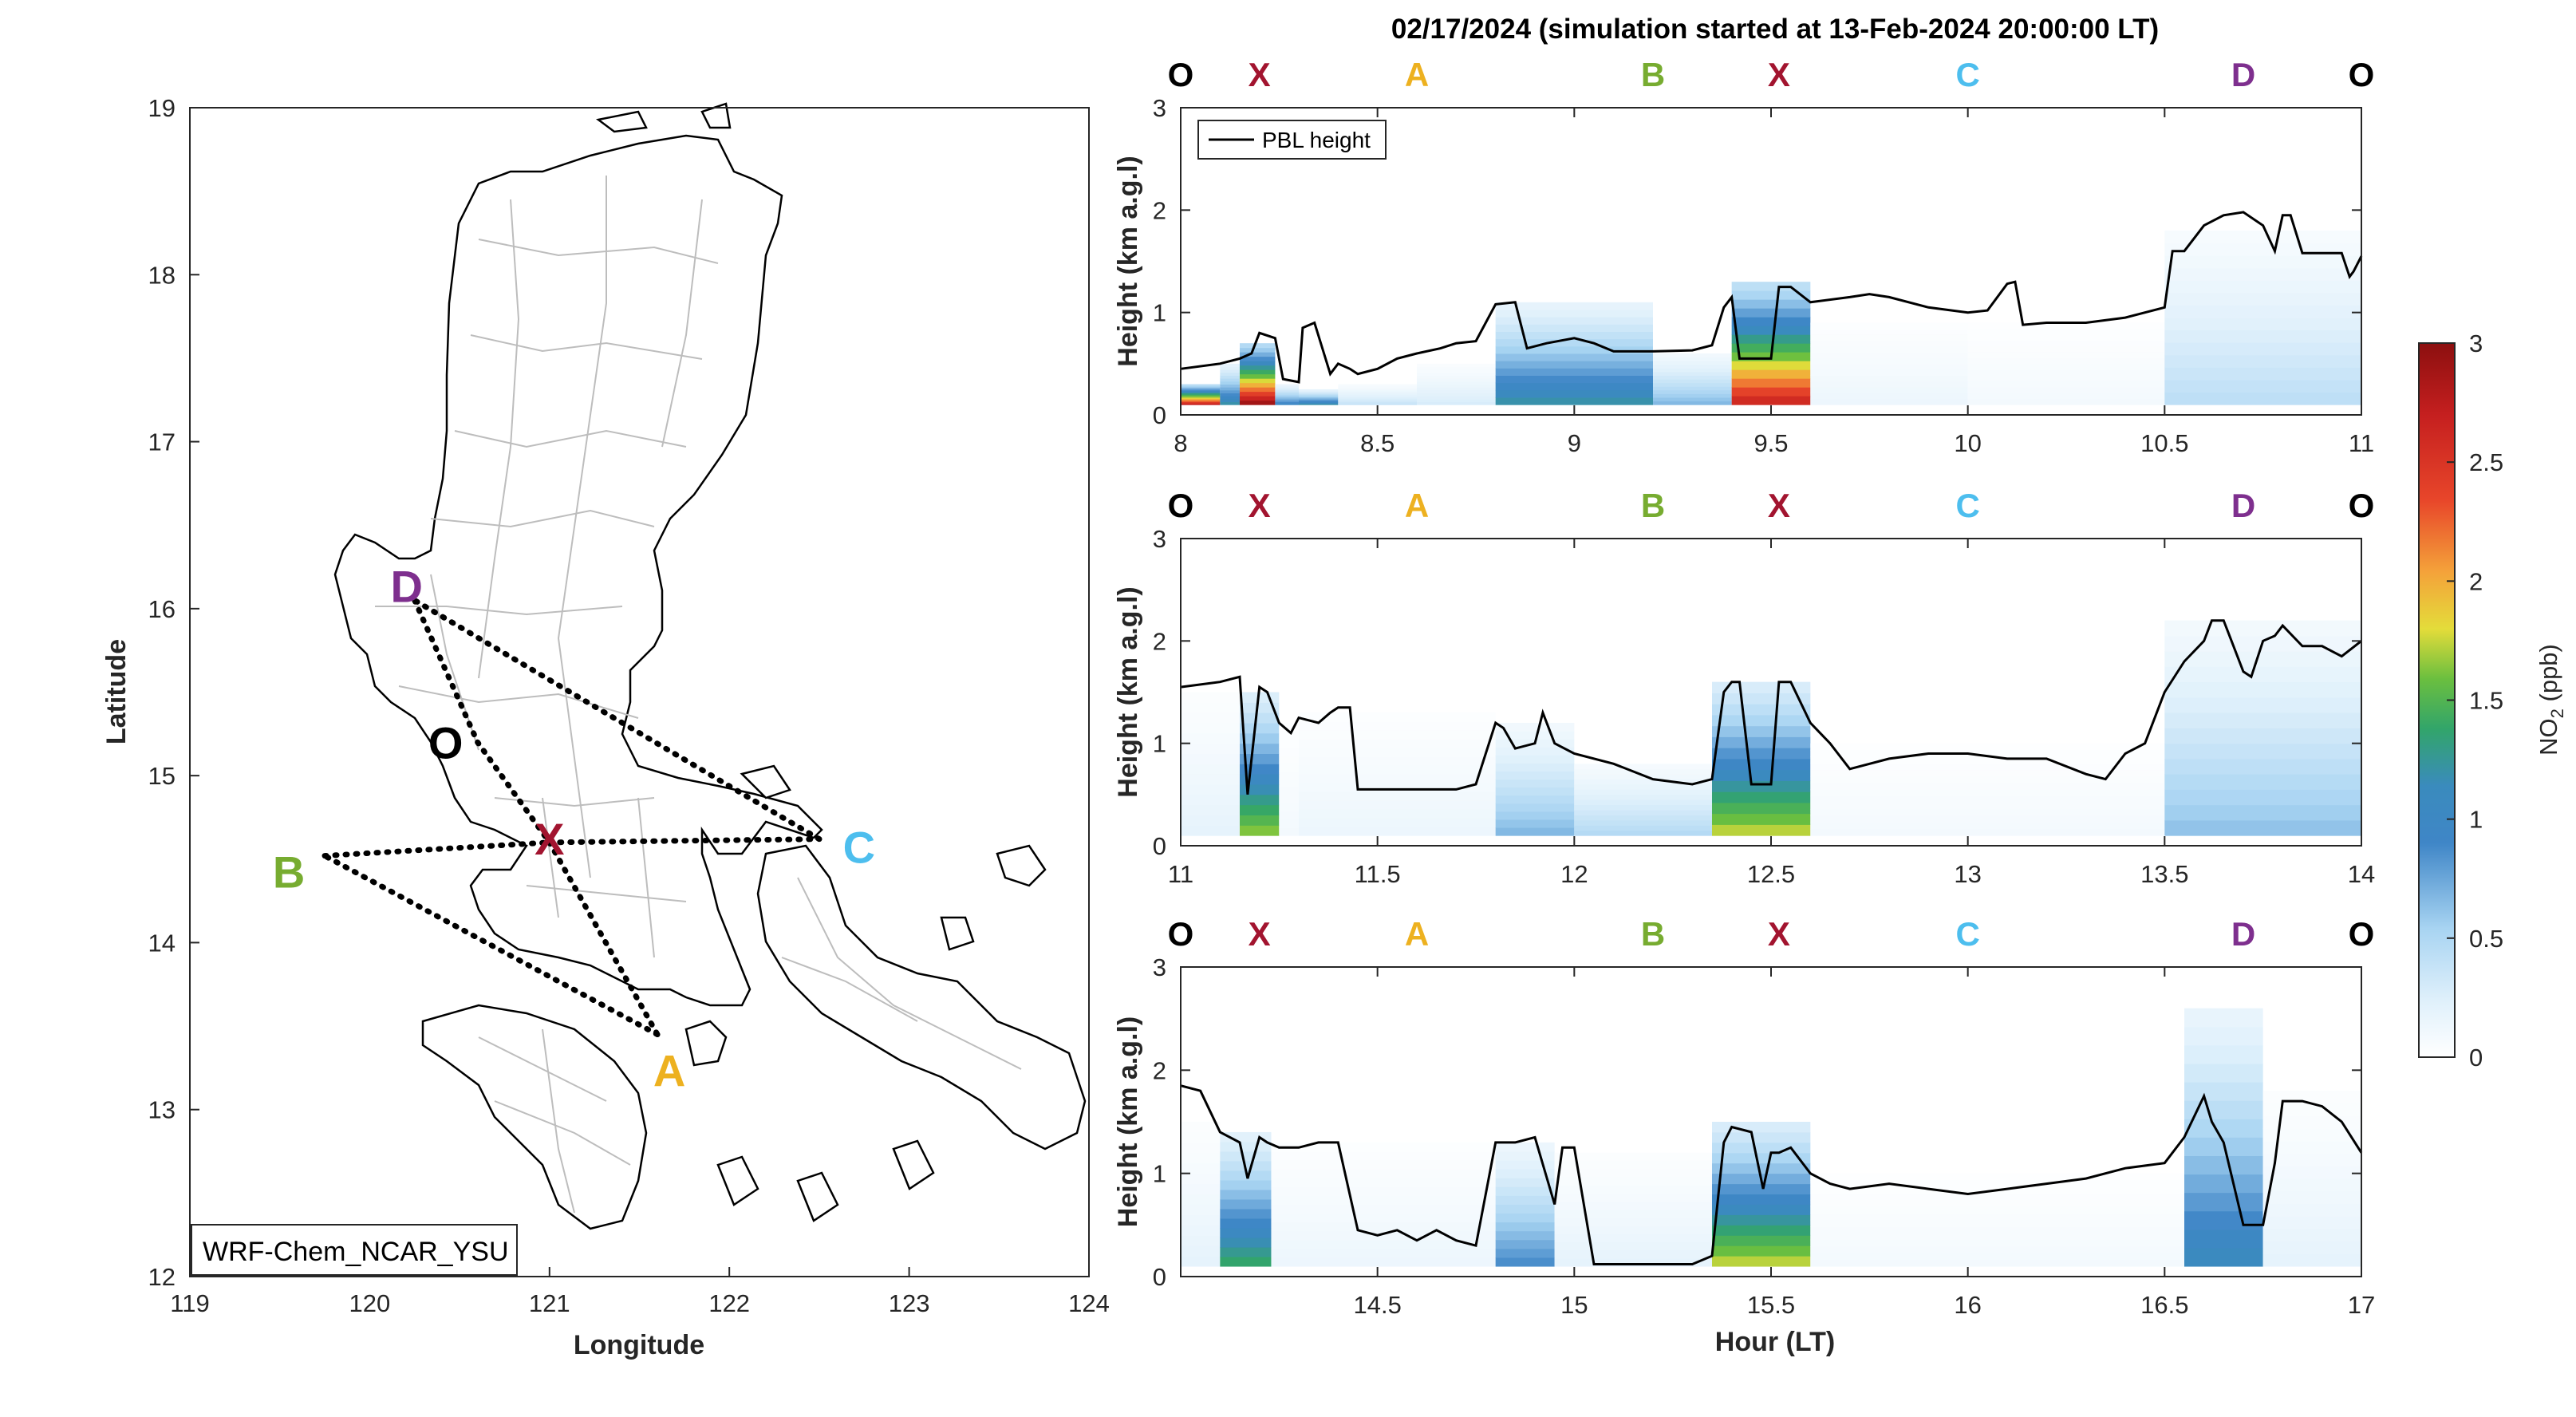 The height and width of the screenshot is (1417, 2576). Describe the element at coordinates (1574, 1305) in the screenshot. I see `x-tick-label: 15` at that location.